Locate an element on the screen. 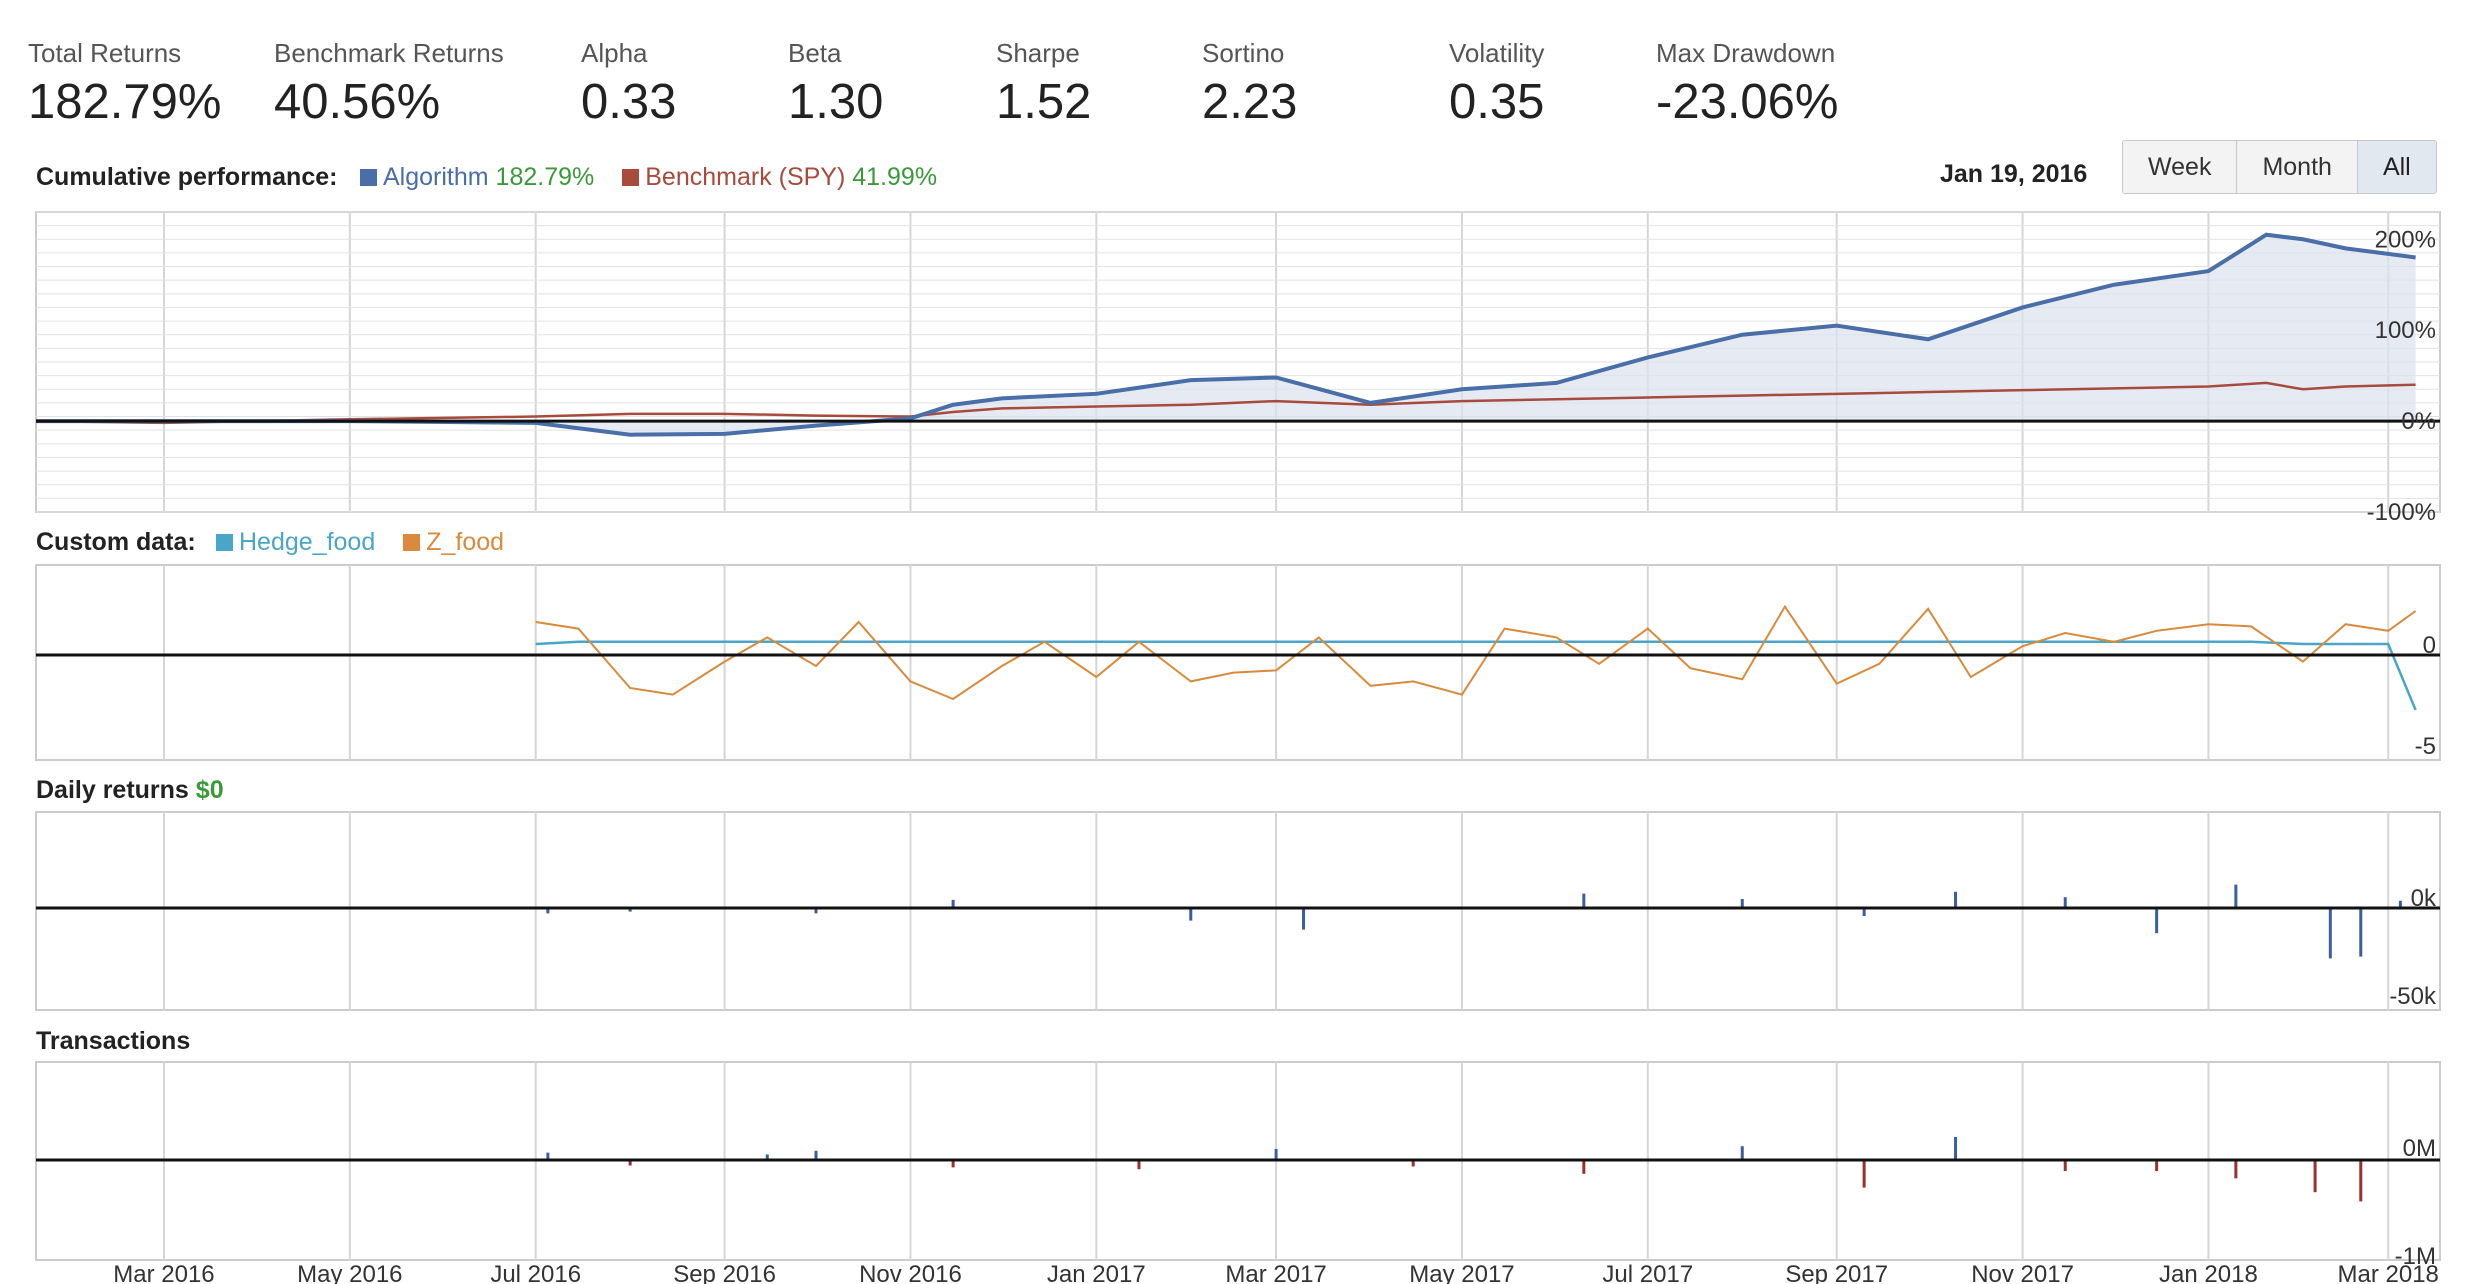 This screenshot has height=1284, width=2468. hover-date-label: Jan 19, 2016 is located at coordinates (2014, 174).